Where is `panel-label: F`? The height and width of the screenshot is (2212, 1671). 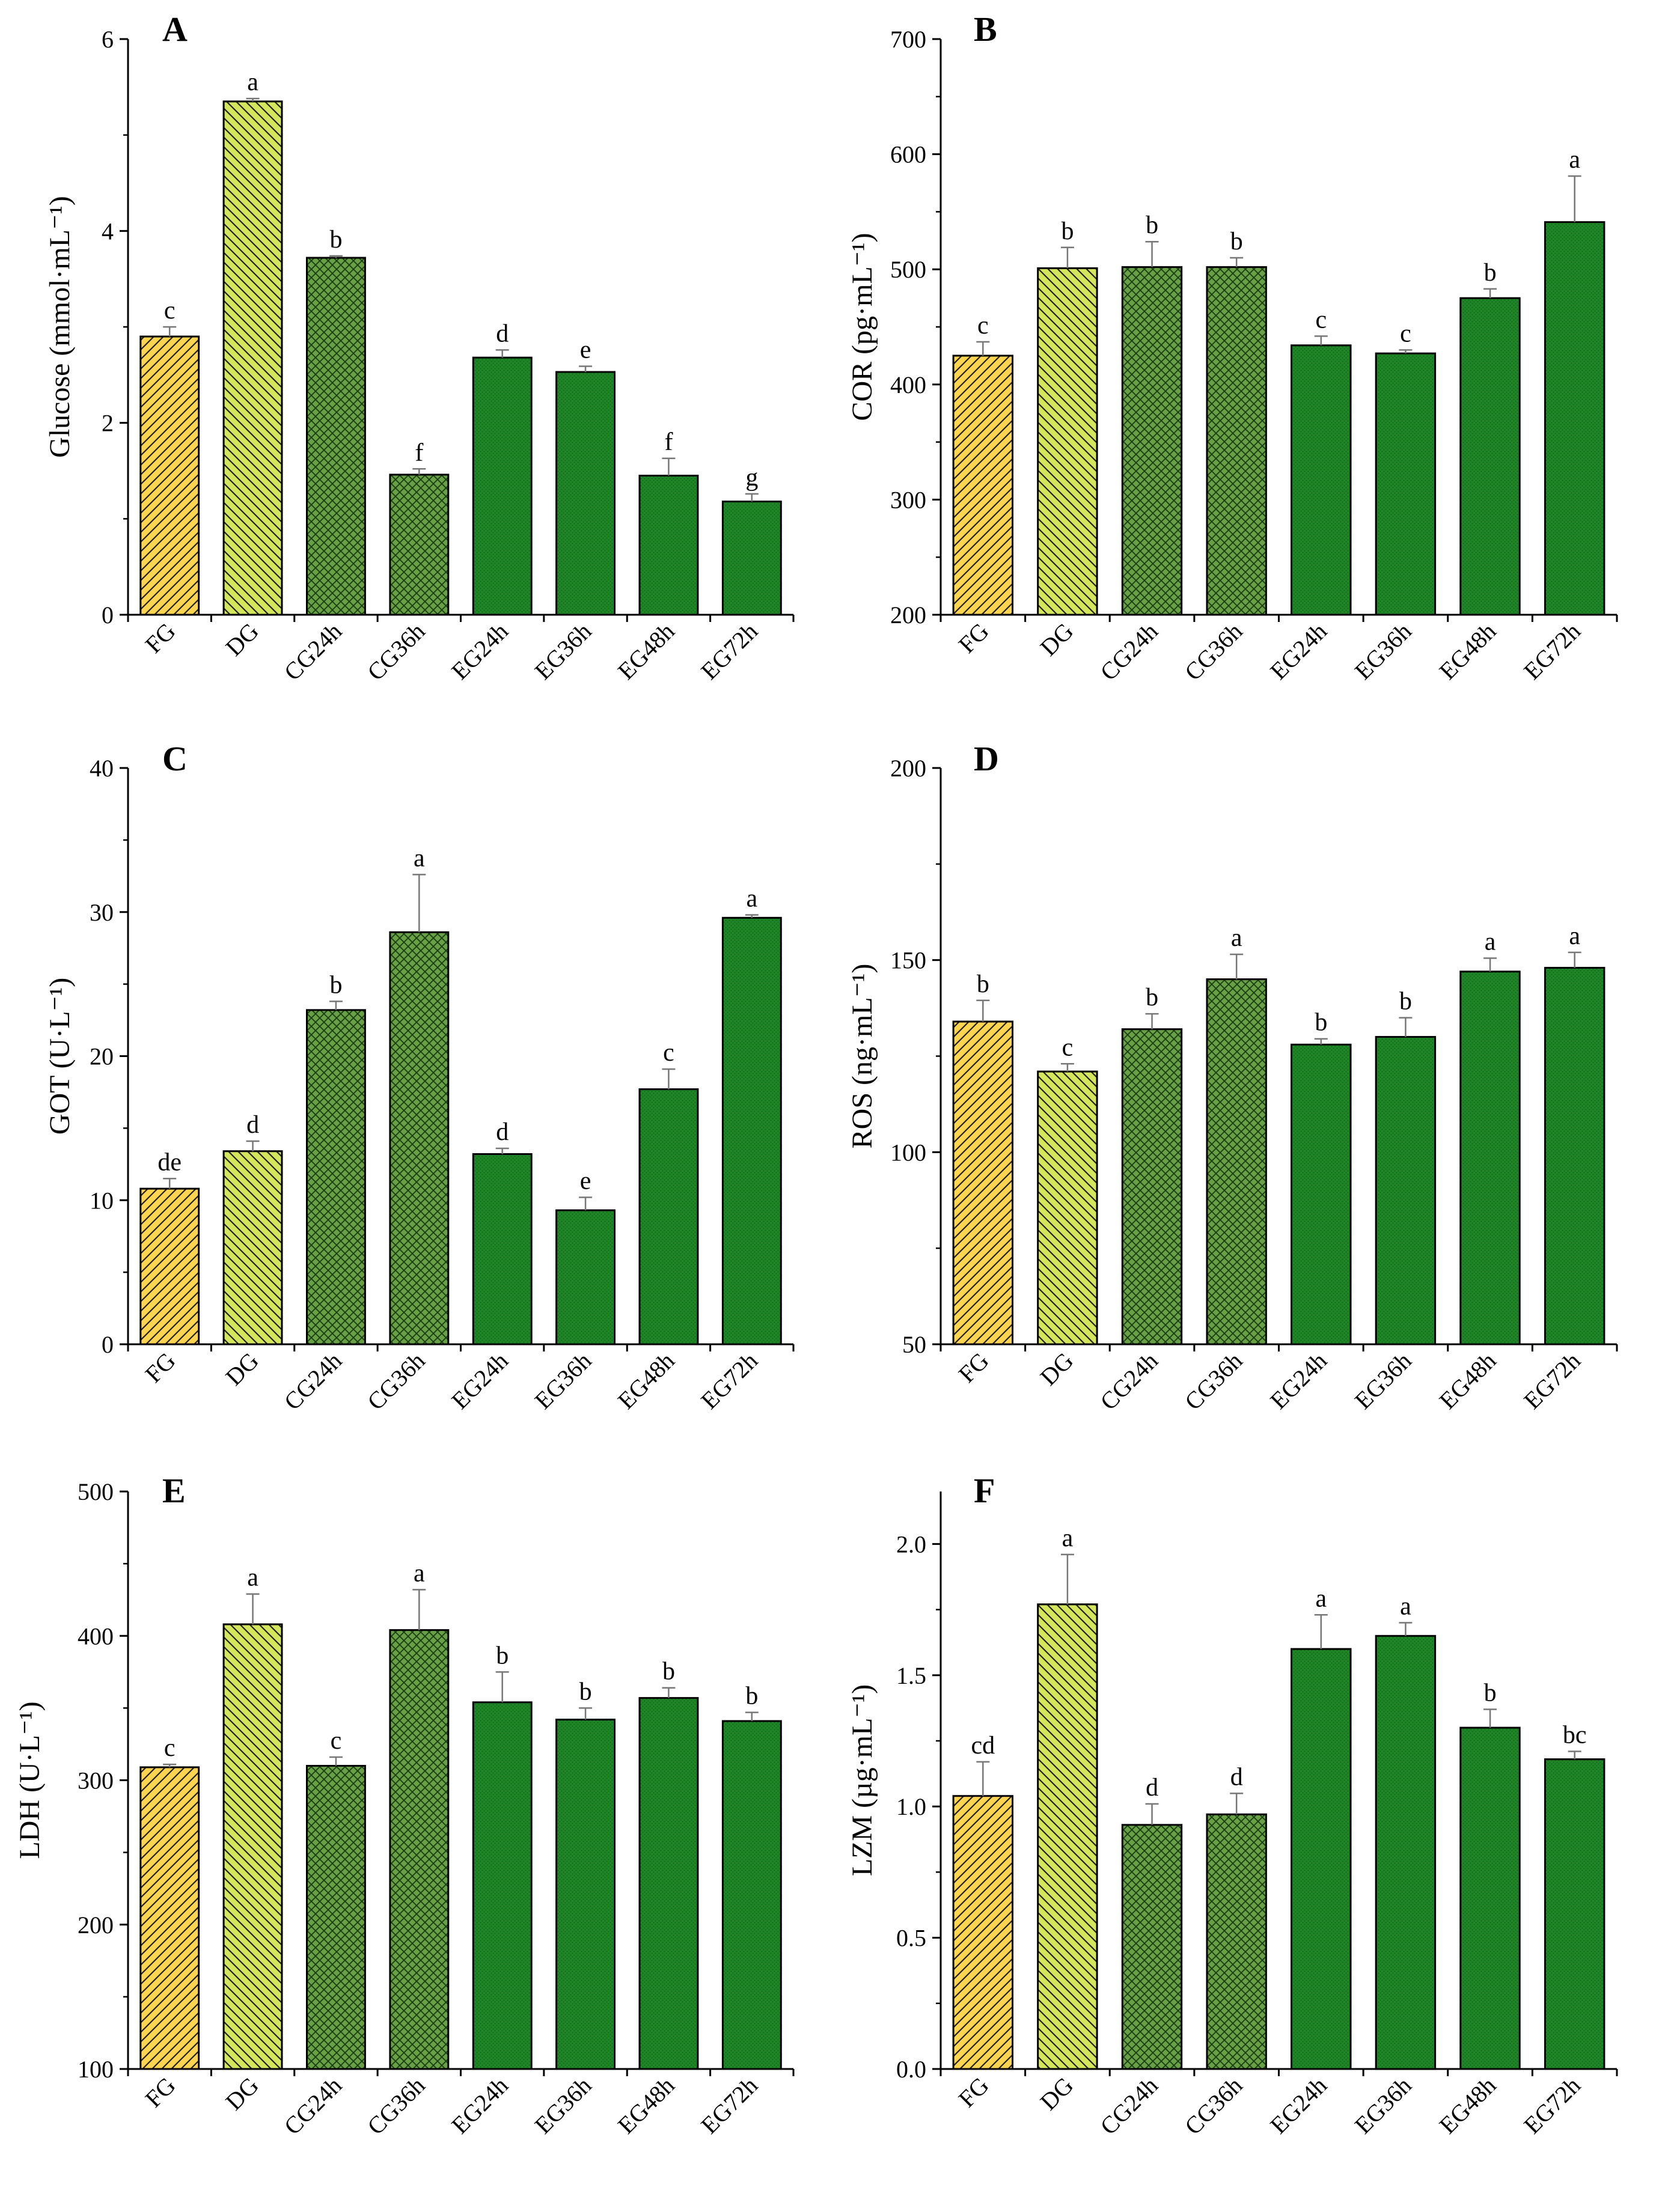 panel-label: F is located at coordinates (984, 1490).